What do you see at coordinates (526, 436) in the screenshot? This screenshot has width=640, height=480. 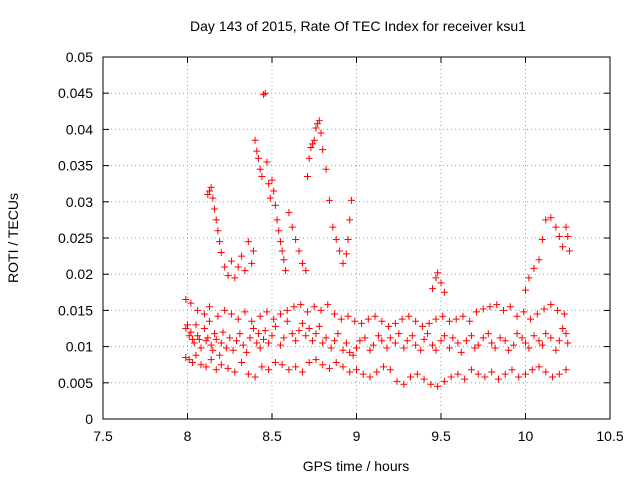 I see `x-tick-label: 10` at bounding box center [526, 436].